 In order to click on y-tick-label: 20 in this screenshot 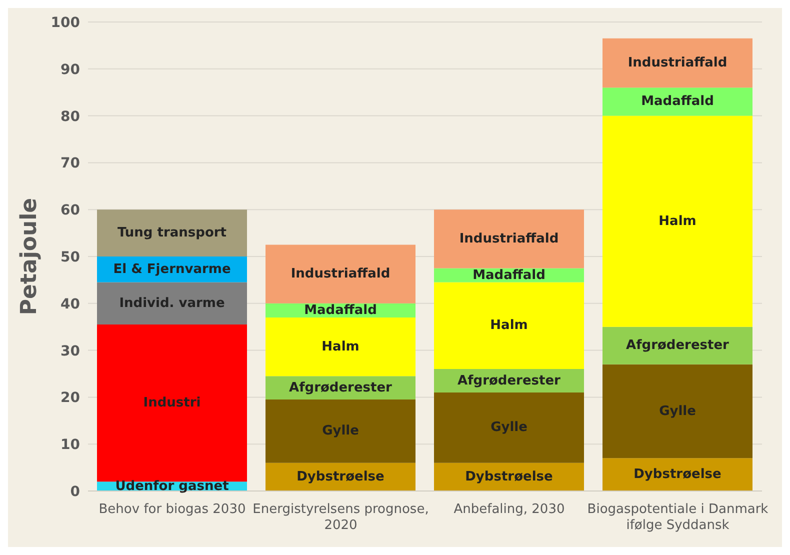, I will do `click(70, 398)`.